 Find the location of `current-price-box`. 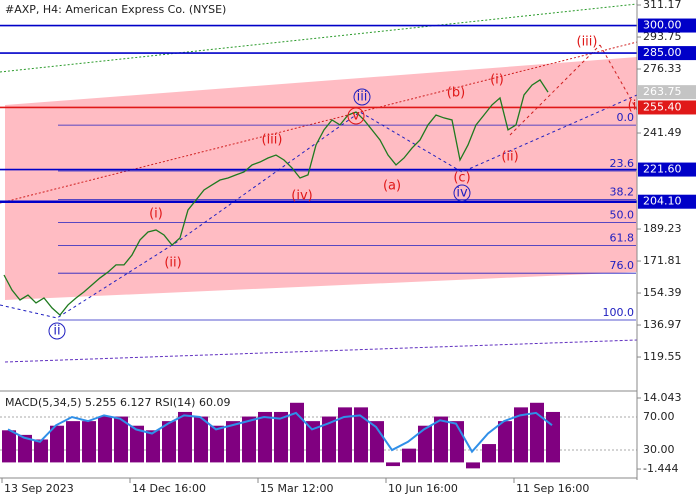

current-price-box is located at coordinates (667, 92).